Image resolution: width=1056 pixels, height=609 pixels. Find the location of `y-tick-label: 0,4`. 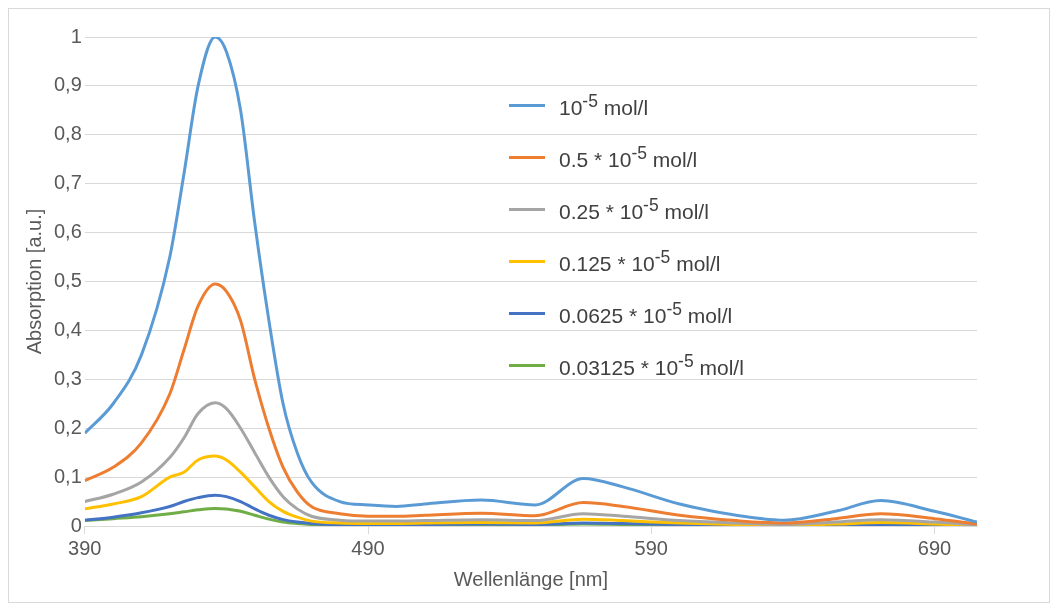

y-tick-label: 0,4 is located at coordinates (67, 328).